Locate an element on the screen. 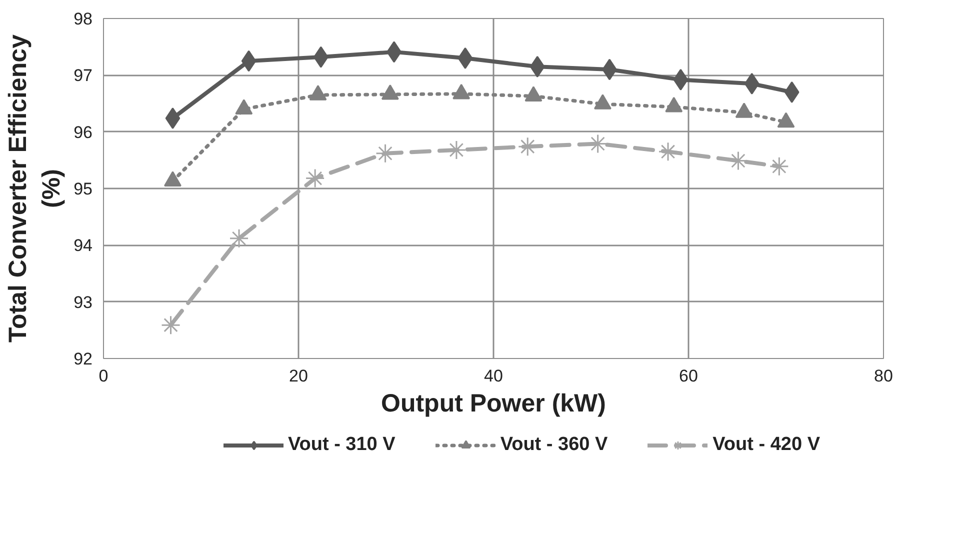 This screenshot has width=976, height=537. legend-label: Vout - 360 V is located at coordinates (554, 445).